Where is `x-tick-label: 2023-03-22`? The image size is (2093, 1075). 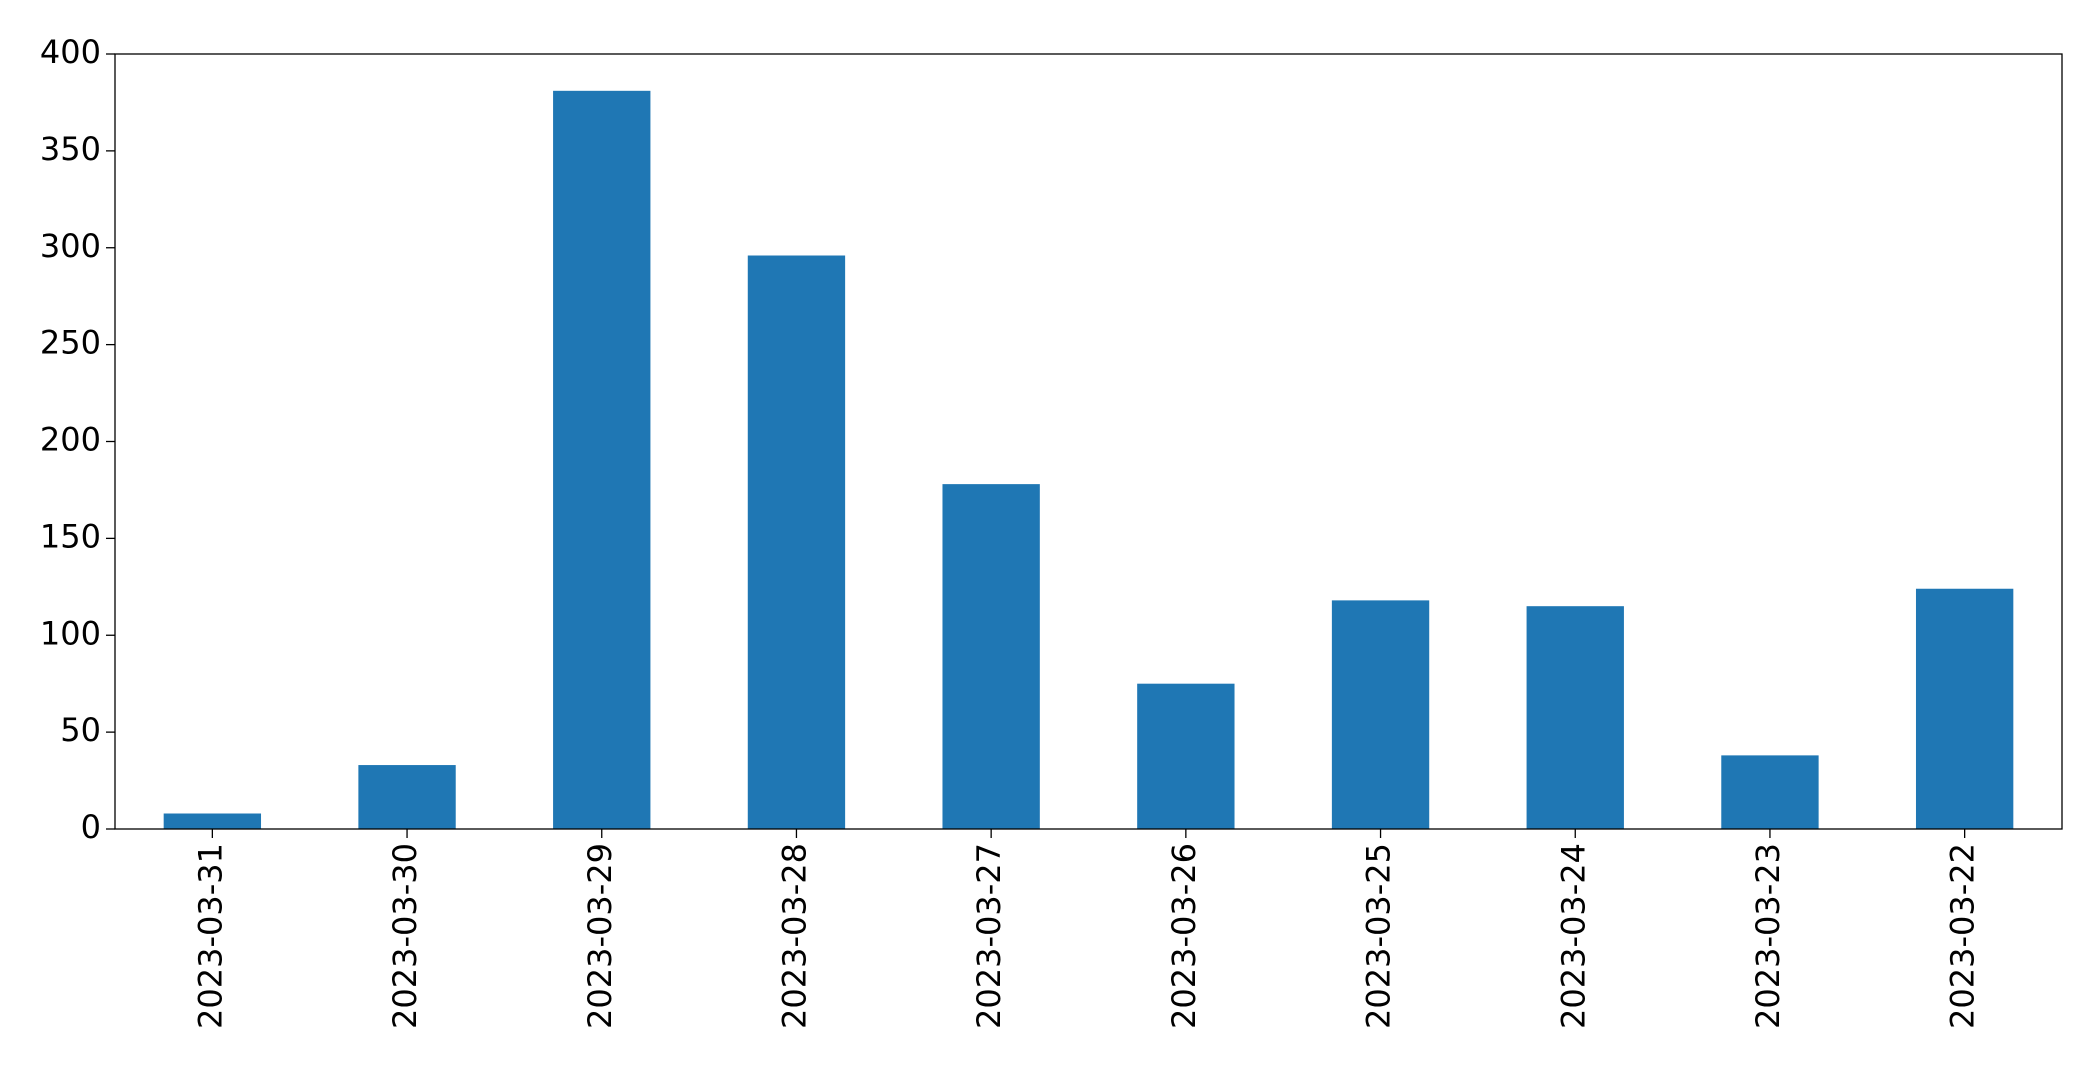 x-tick-label: 2023-03-22 is located at coordinates (1963, 936).